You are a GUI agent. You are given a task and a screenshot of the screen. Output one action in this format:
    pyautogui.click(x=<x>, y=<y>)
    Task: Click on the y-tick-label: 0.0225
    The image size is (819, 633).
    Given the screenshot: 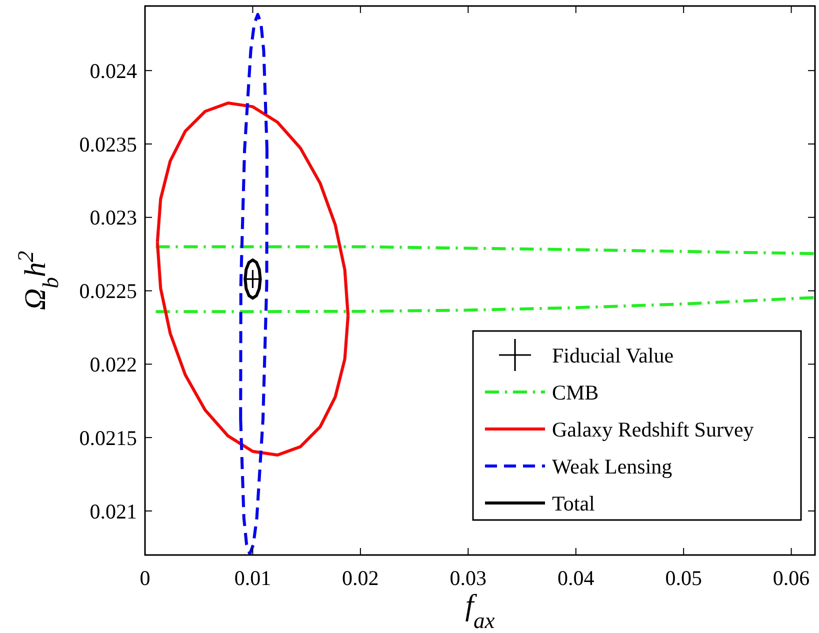 What is the action you would take?
    pyautogui.click(x=108, y=291)
    